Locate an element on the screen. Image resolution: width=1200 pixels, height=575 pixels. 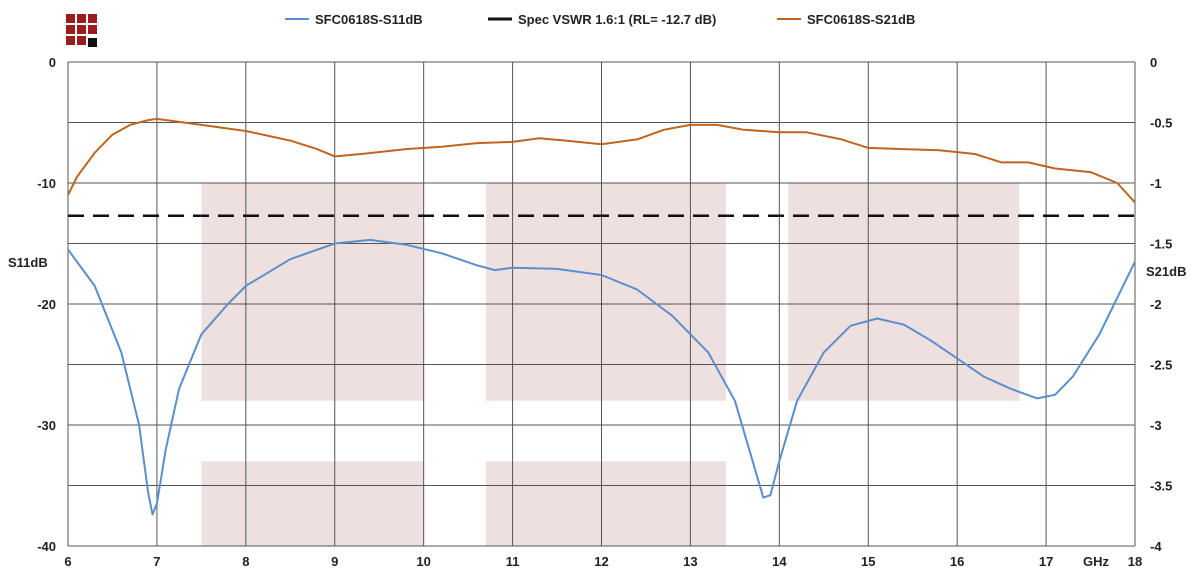
legend-item-3: SFC0618S-S21dB is located at coordinates (846, 19).